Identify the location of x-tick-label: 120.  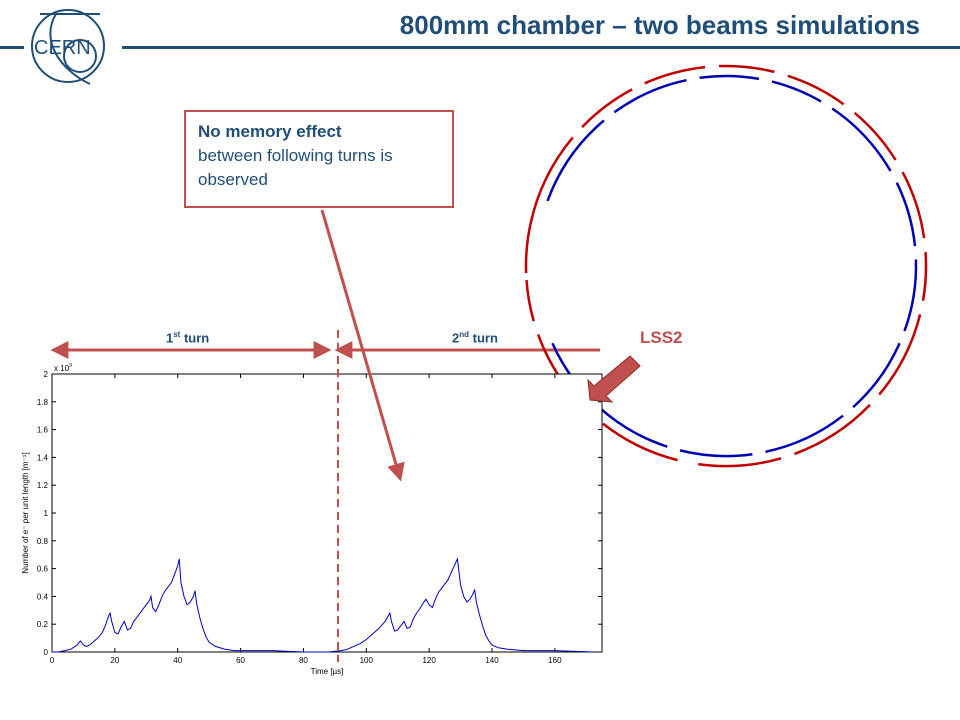
(429, 660).